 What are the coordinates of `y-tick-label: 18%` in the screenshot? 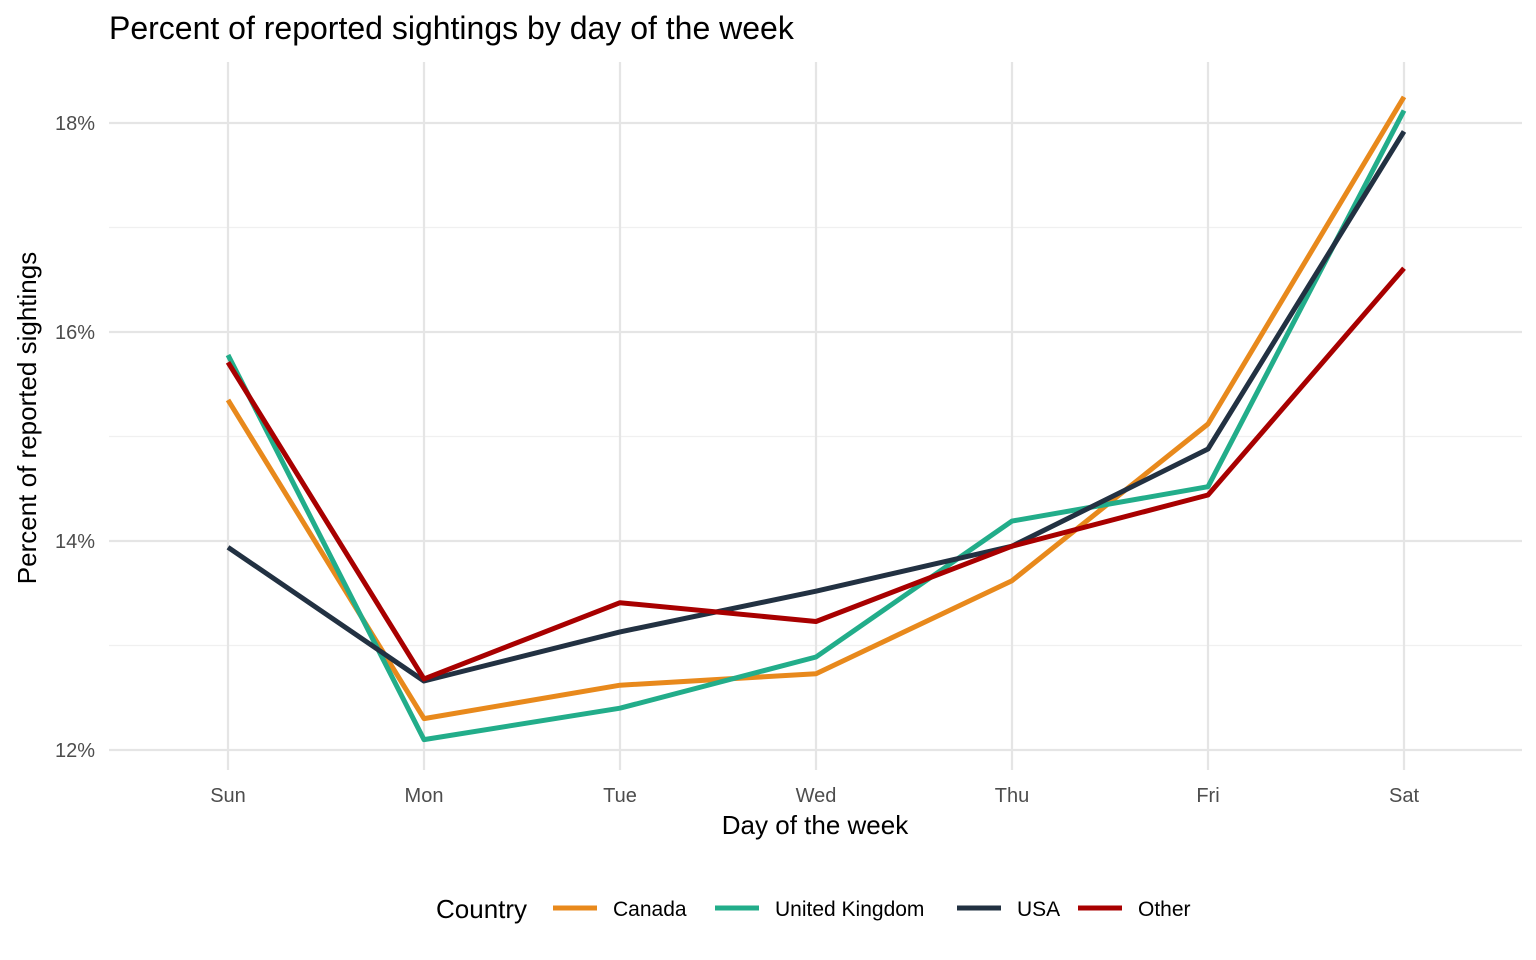 It's located at (75, 124).